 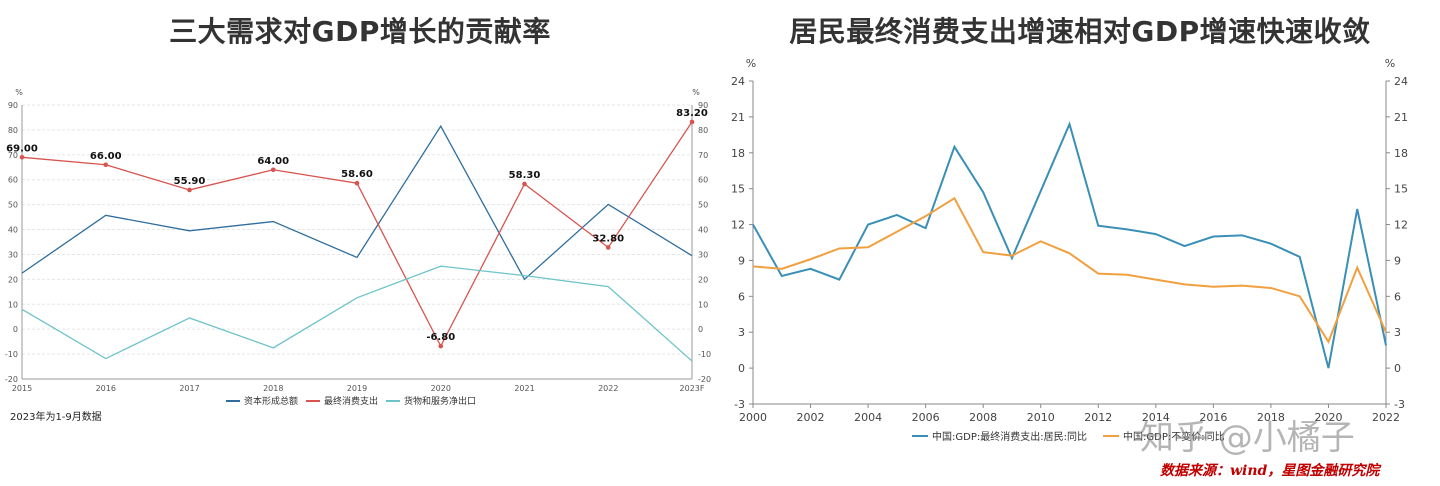 What do you see at coordinates (524, 388) in the screenshot?
I see `x-tick-label: 2021` at bounding box center [524, 388].